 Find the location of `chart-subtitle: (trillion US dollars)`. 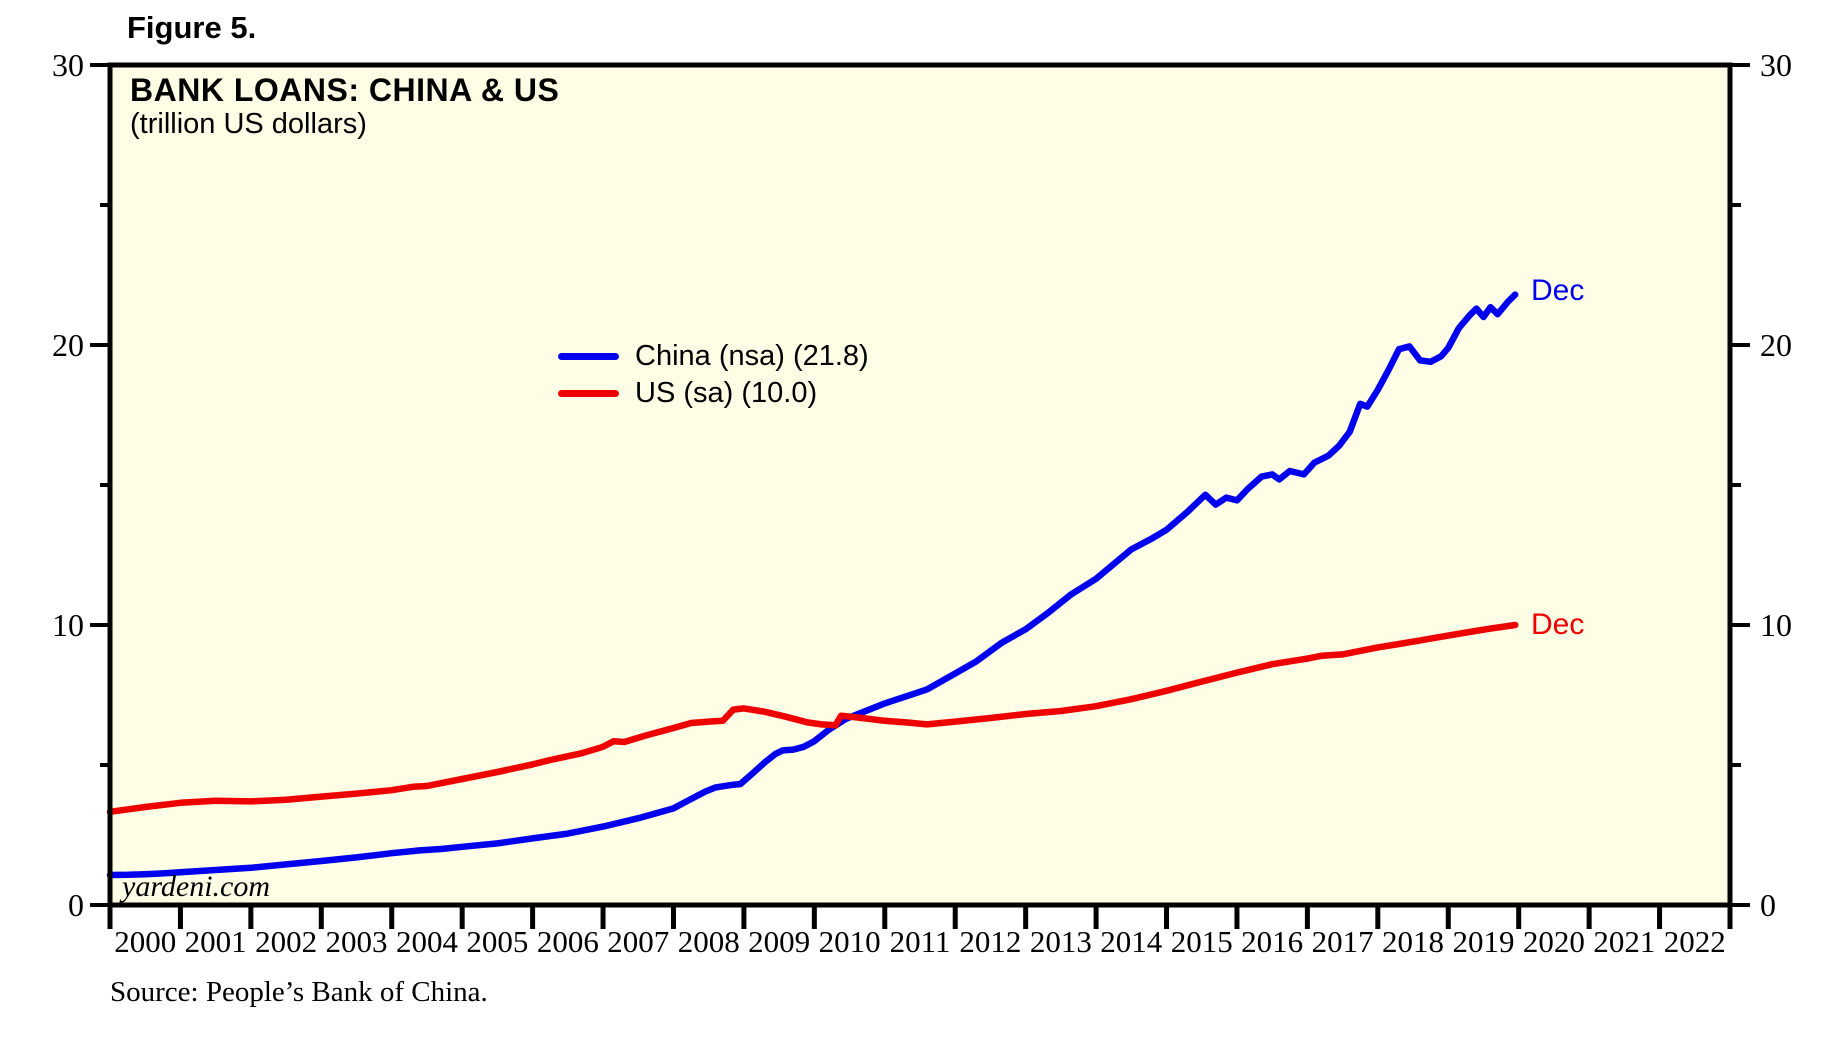

chart-subtitle: (trillion US dollars) is located at coordinates (248, 124).